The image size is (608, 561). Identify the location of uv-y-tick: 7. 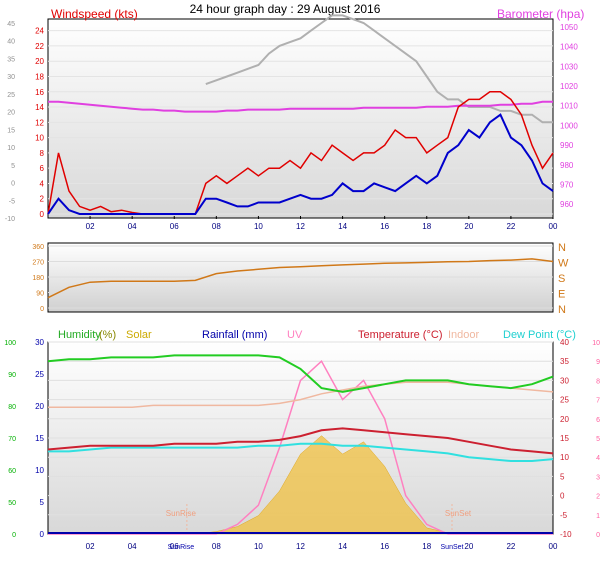
(598, 401).